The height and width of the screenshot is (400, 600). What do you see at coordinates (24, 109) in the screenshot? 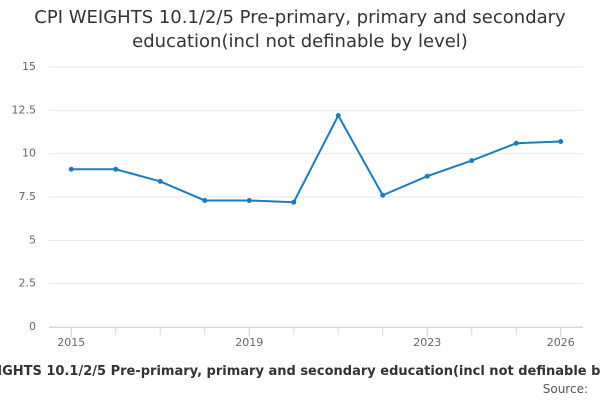
I see `y-tick-label: 12.5` at bounding box center [24, 109].